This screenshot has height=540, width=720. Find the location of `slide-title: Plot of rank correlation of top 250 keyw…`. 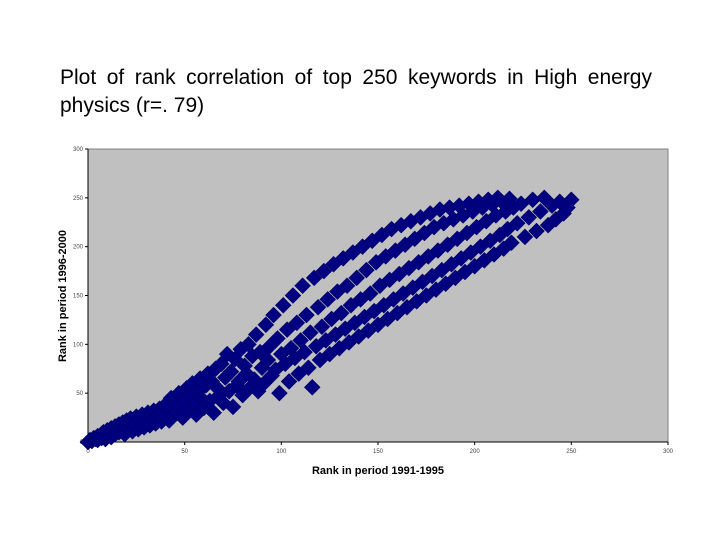

slide-title: Plot of rank correlation of top 250 keyw… is located at coordinates (356, 91).